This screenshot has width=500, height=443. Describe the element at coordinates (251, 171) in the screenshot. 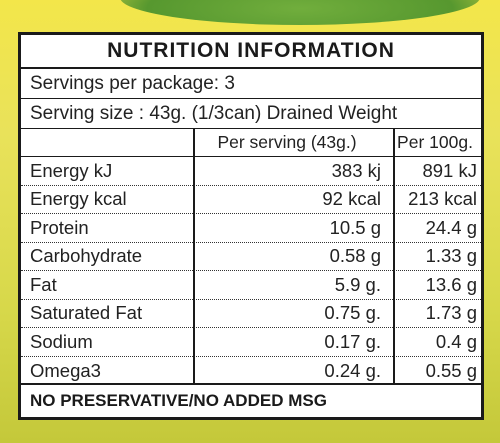

I see `table-row: Energy kJ 383 kj 891 kJ` at that location.